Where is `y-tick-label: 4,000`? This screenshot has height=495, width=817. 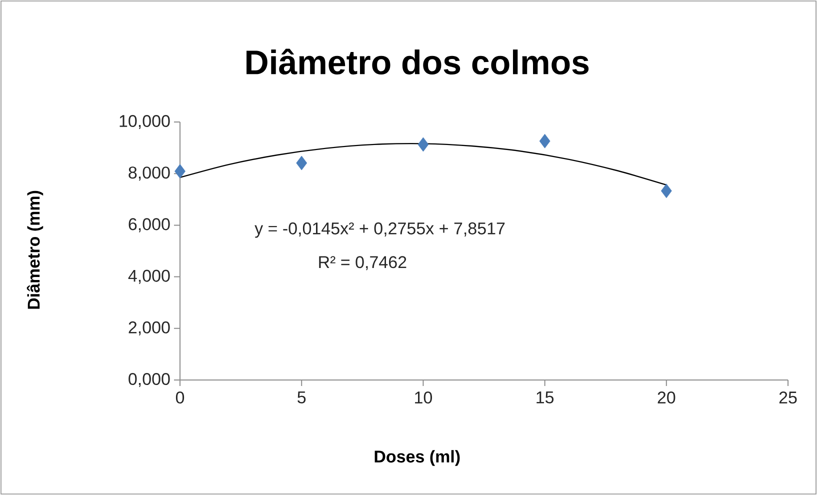 y-tick-label: 4,000 is located at coordinates (149, 277).